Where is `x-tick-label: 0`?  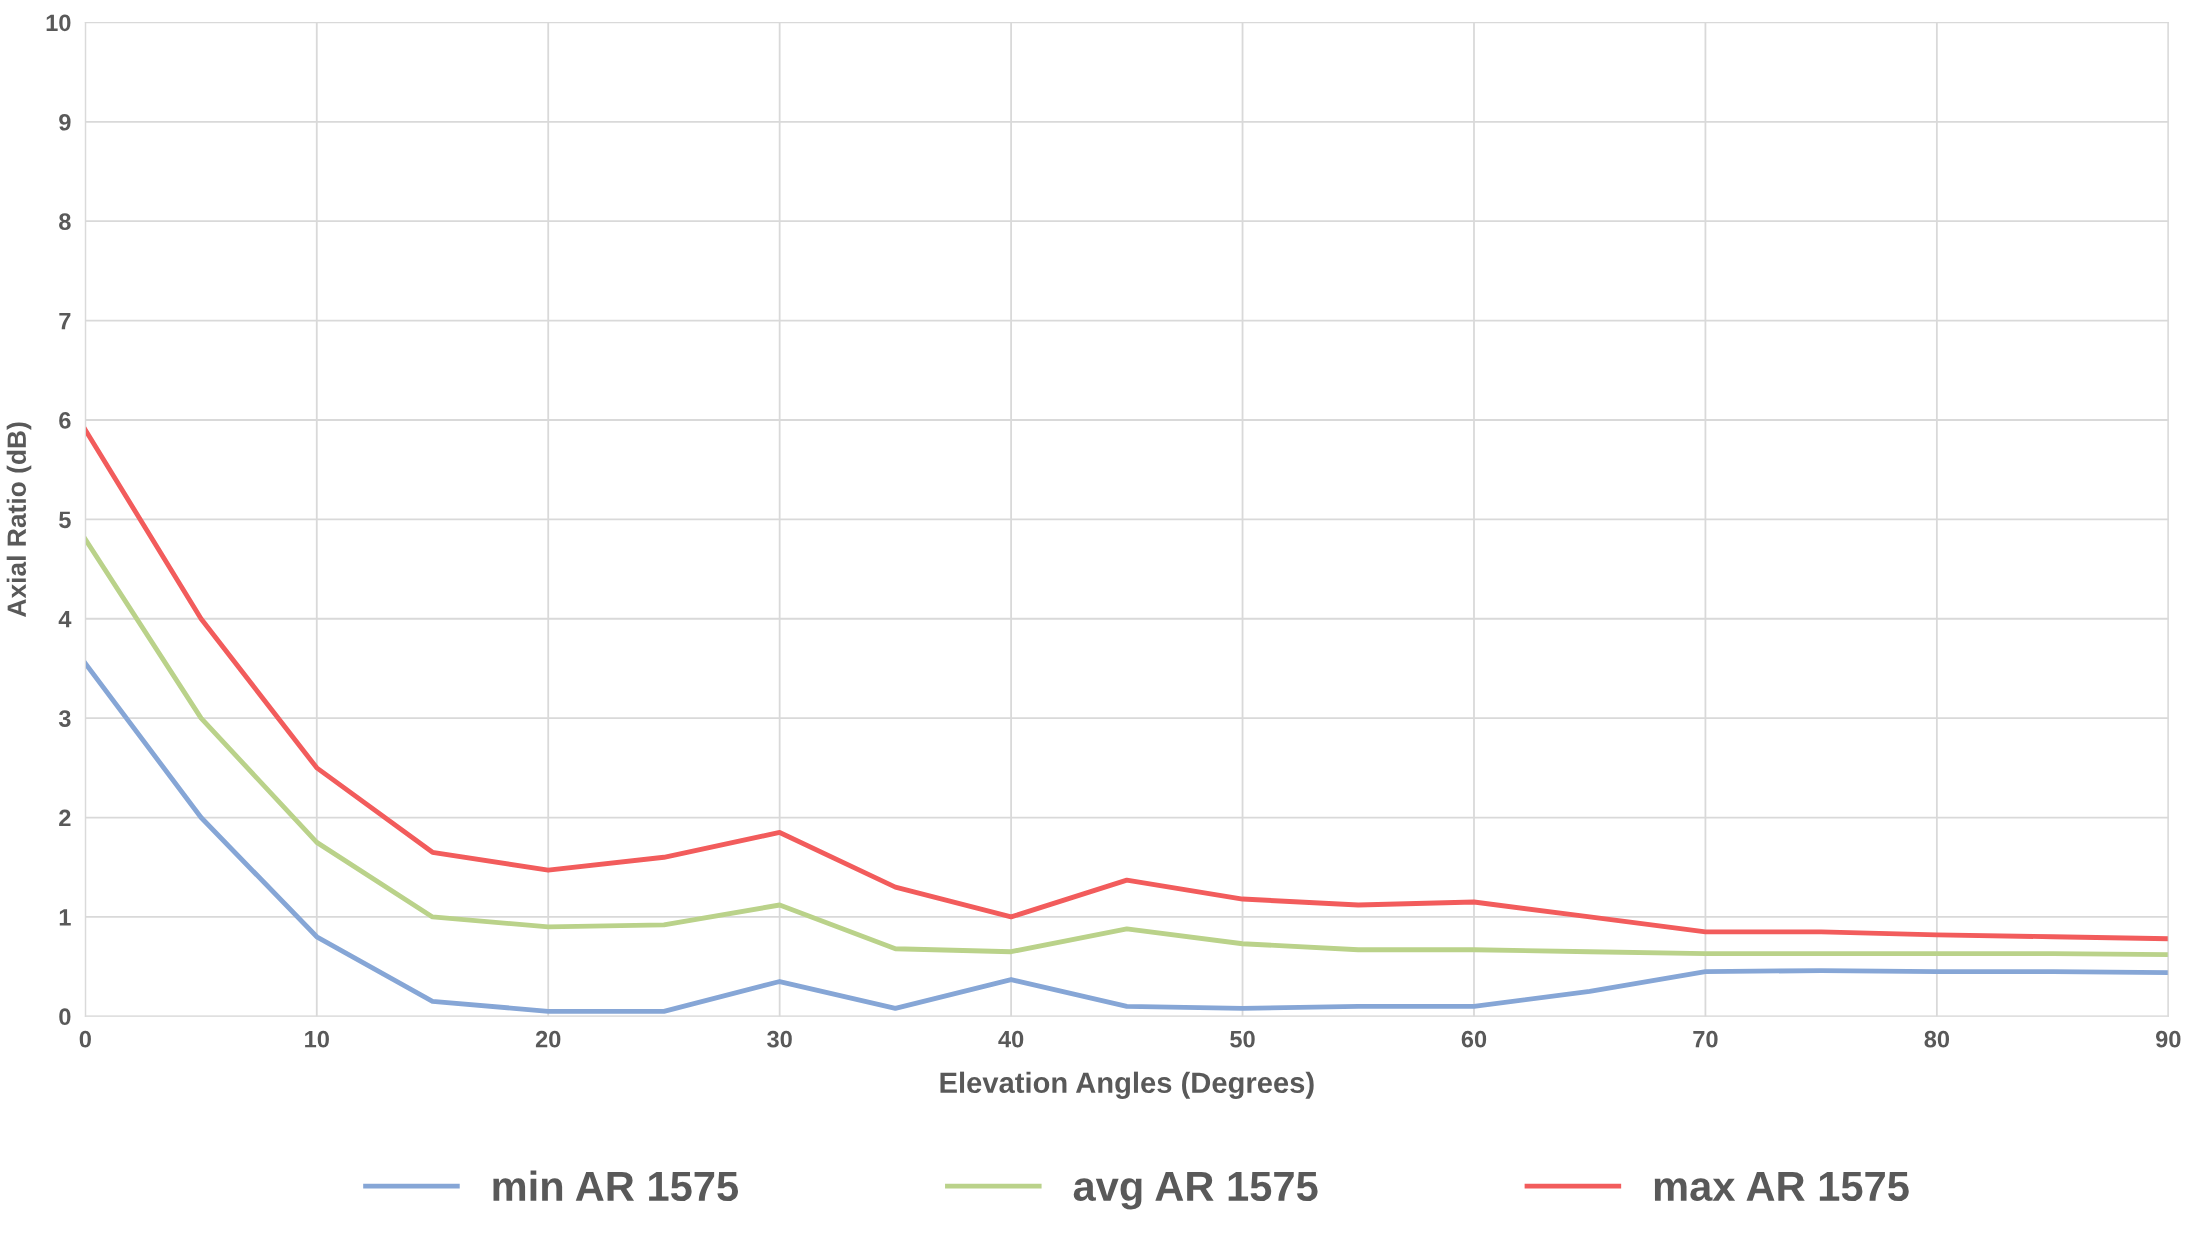
x-tick-label: 0 is located at coordinates (85, 1039).